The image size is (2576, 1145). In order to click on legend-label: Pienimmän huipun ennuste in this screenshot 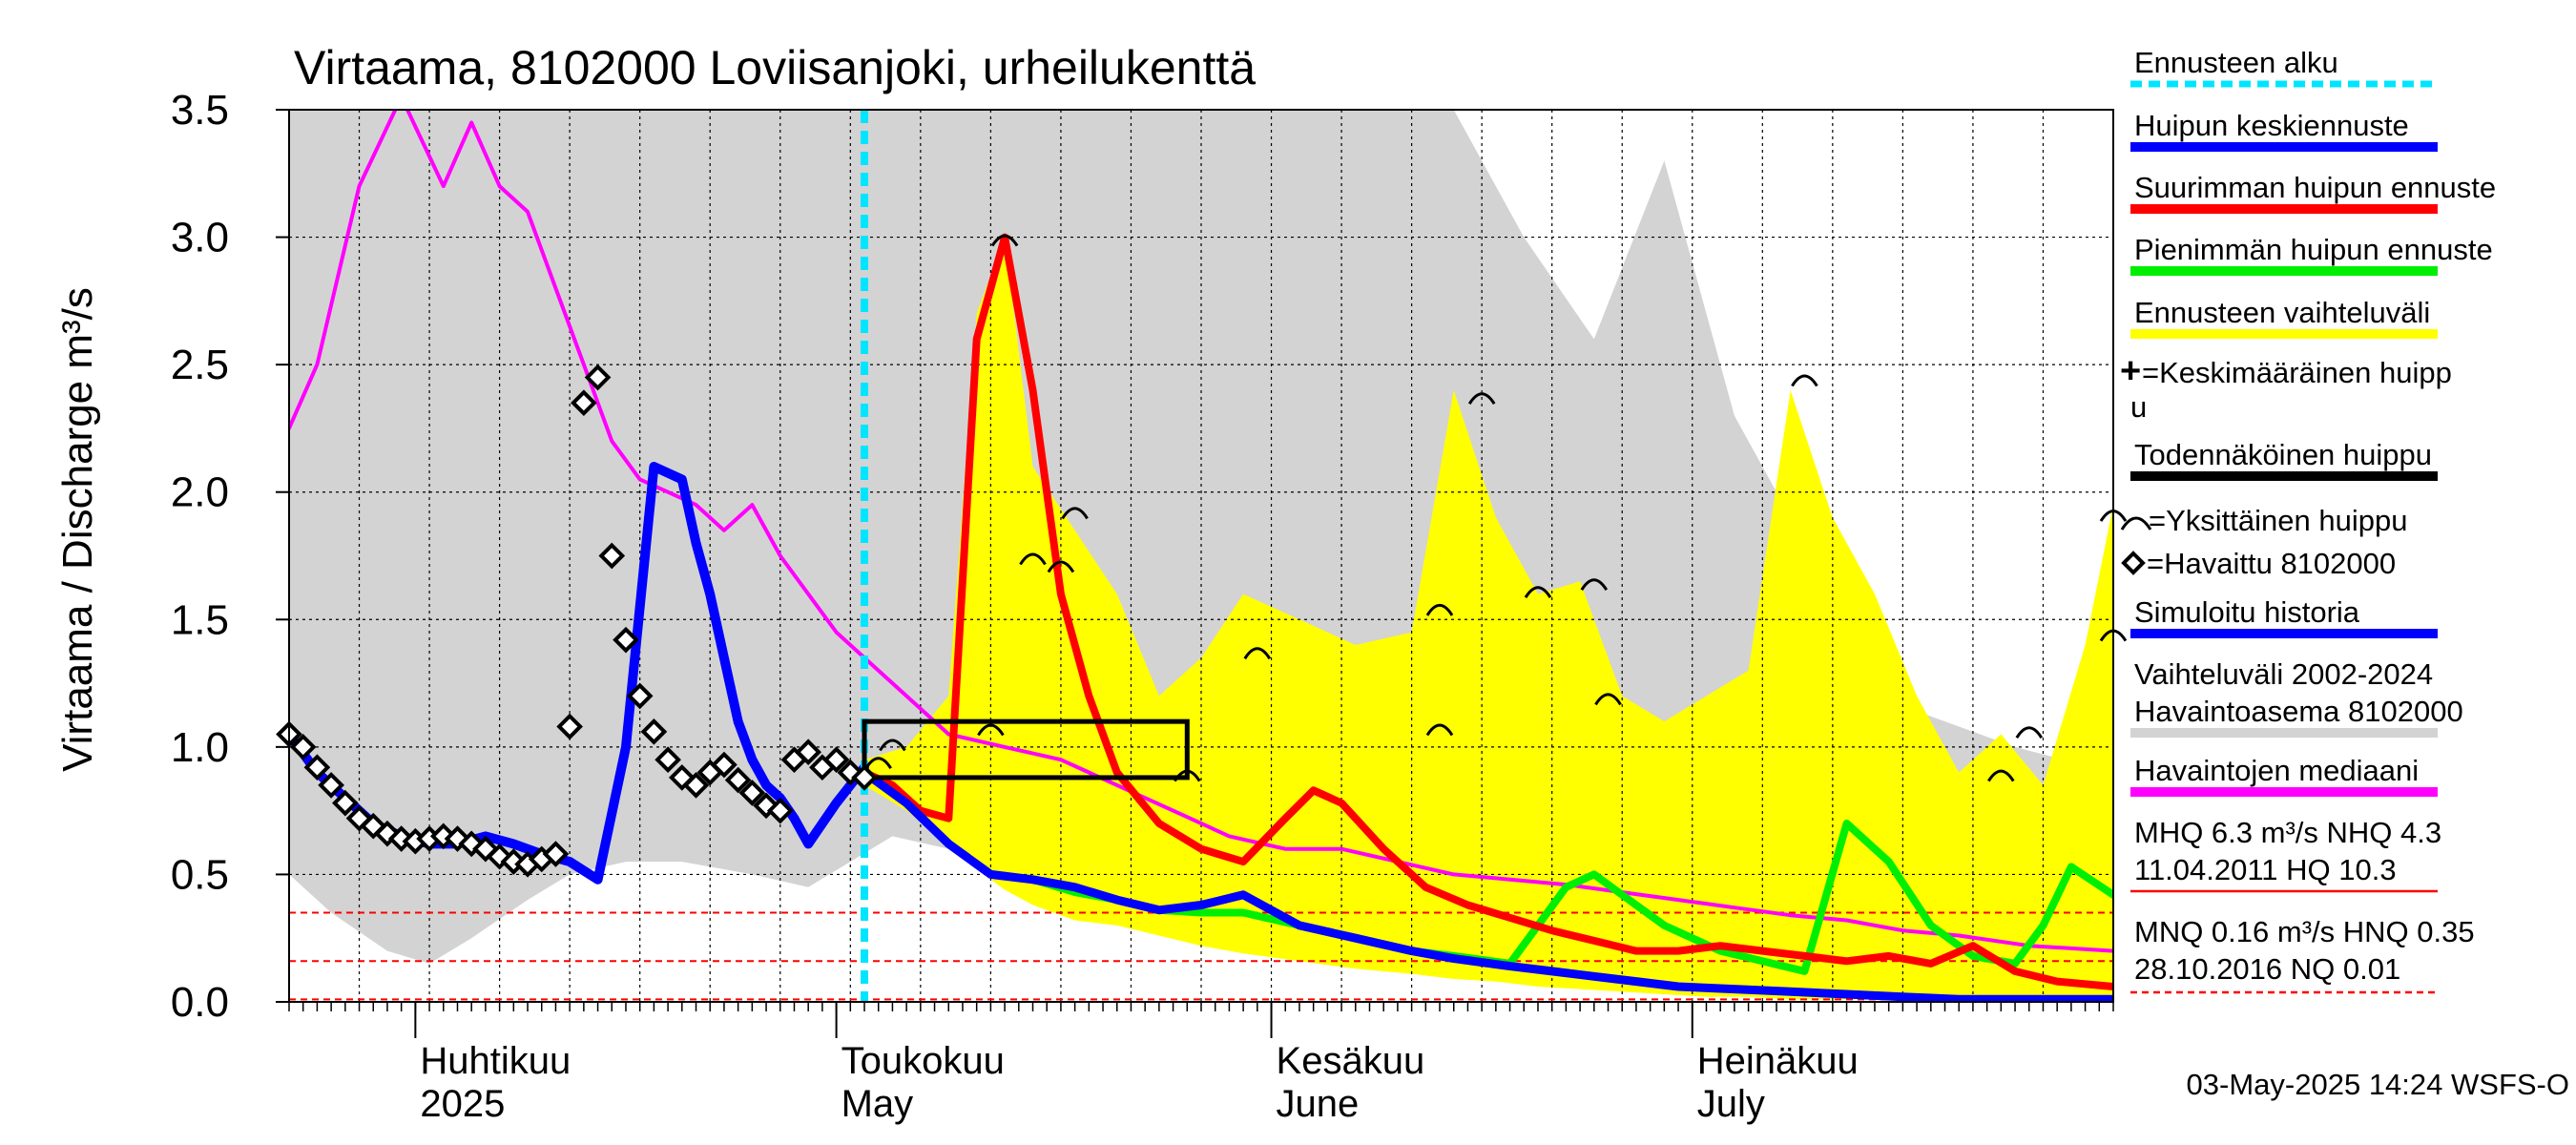, I will do `click(2313, 250)`.